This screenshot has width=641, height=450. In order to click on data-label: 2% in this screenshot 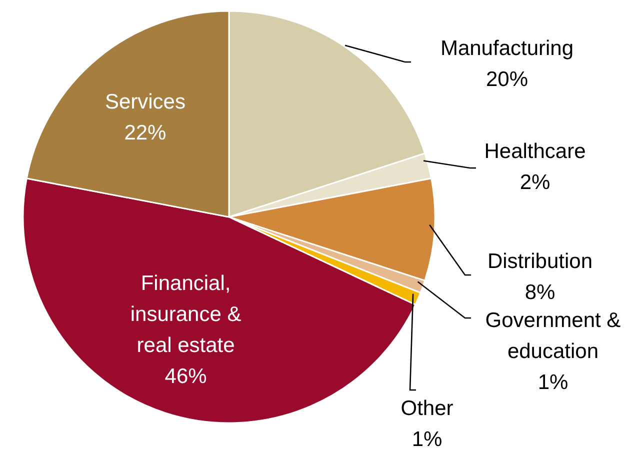, I will do `click(535, 182)`.